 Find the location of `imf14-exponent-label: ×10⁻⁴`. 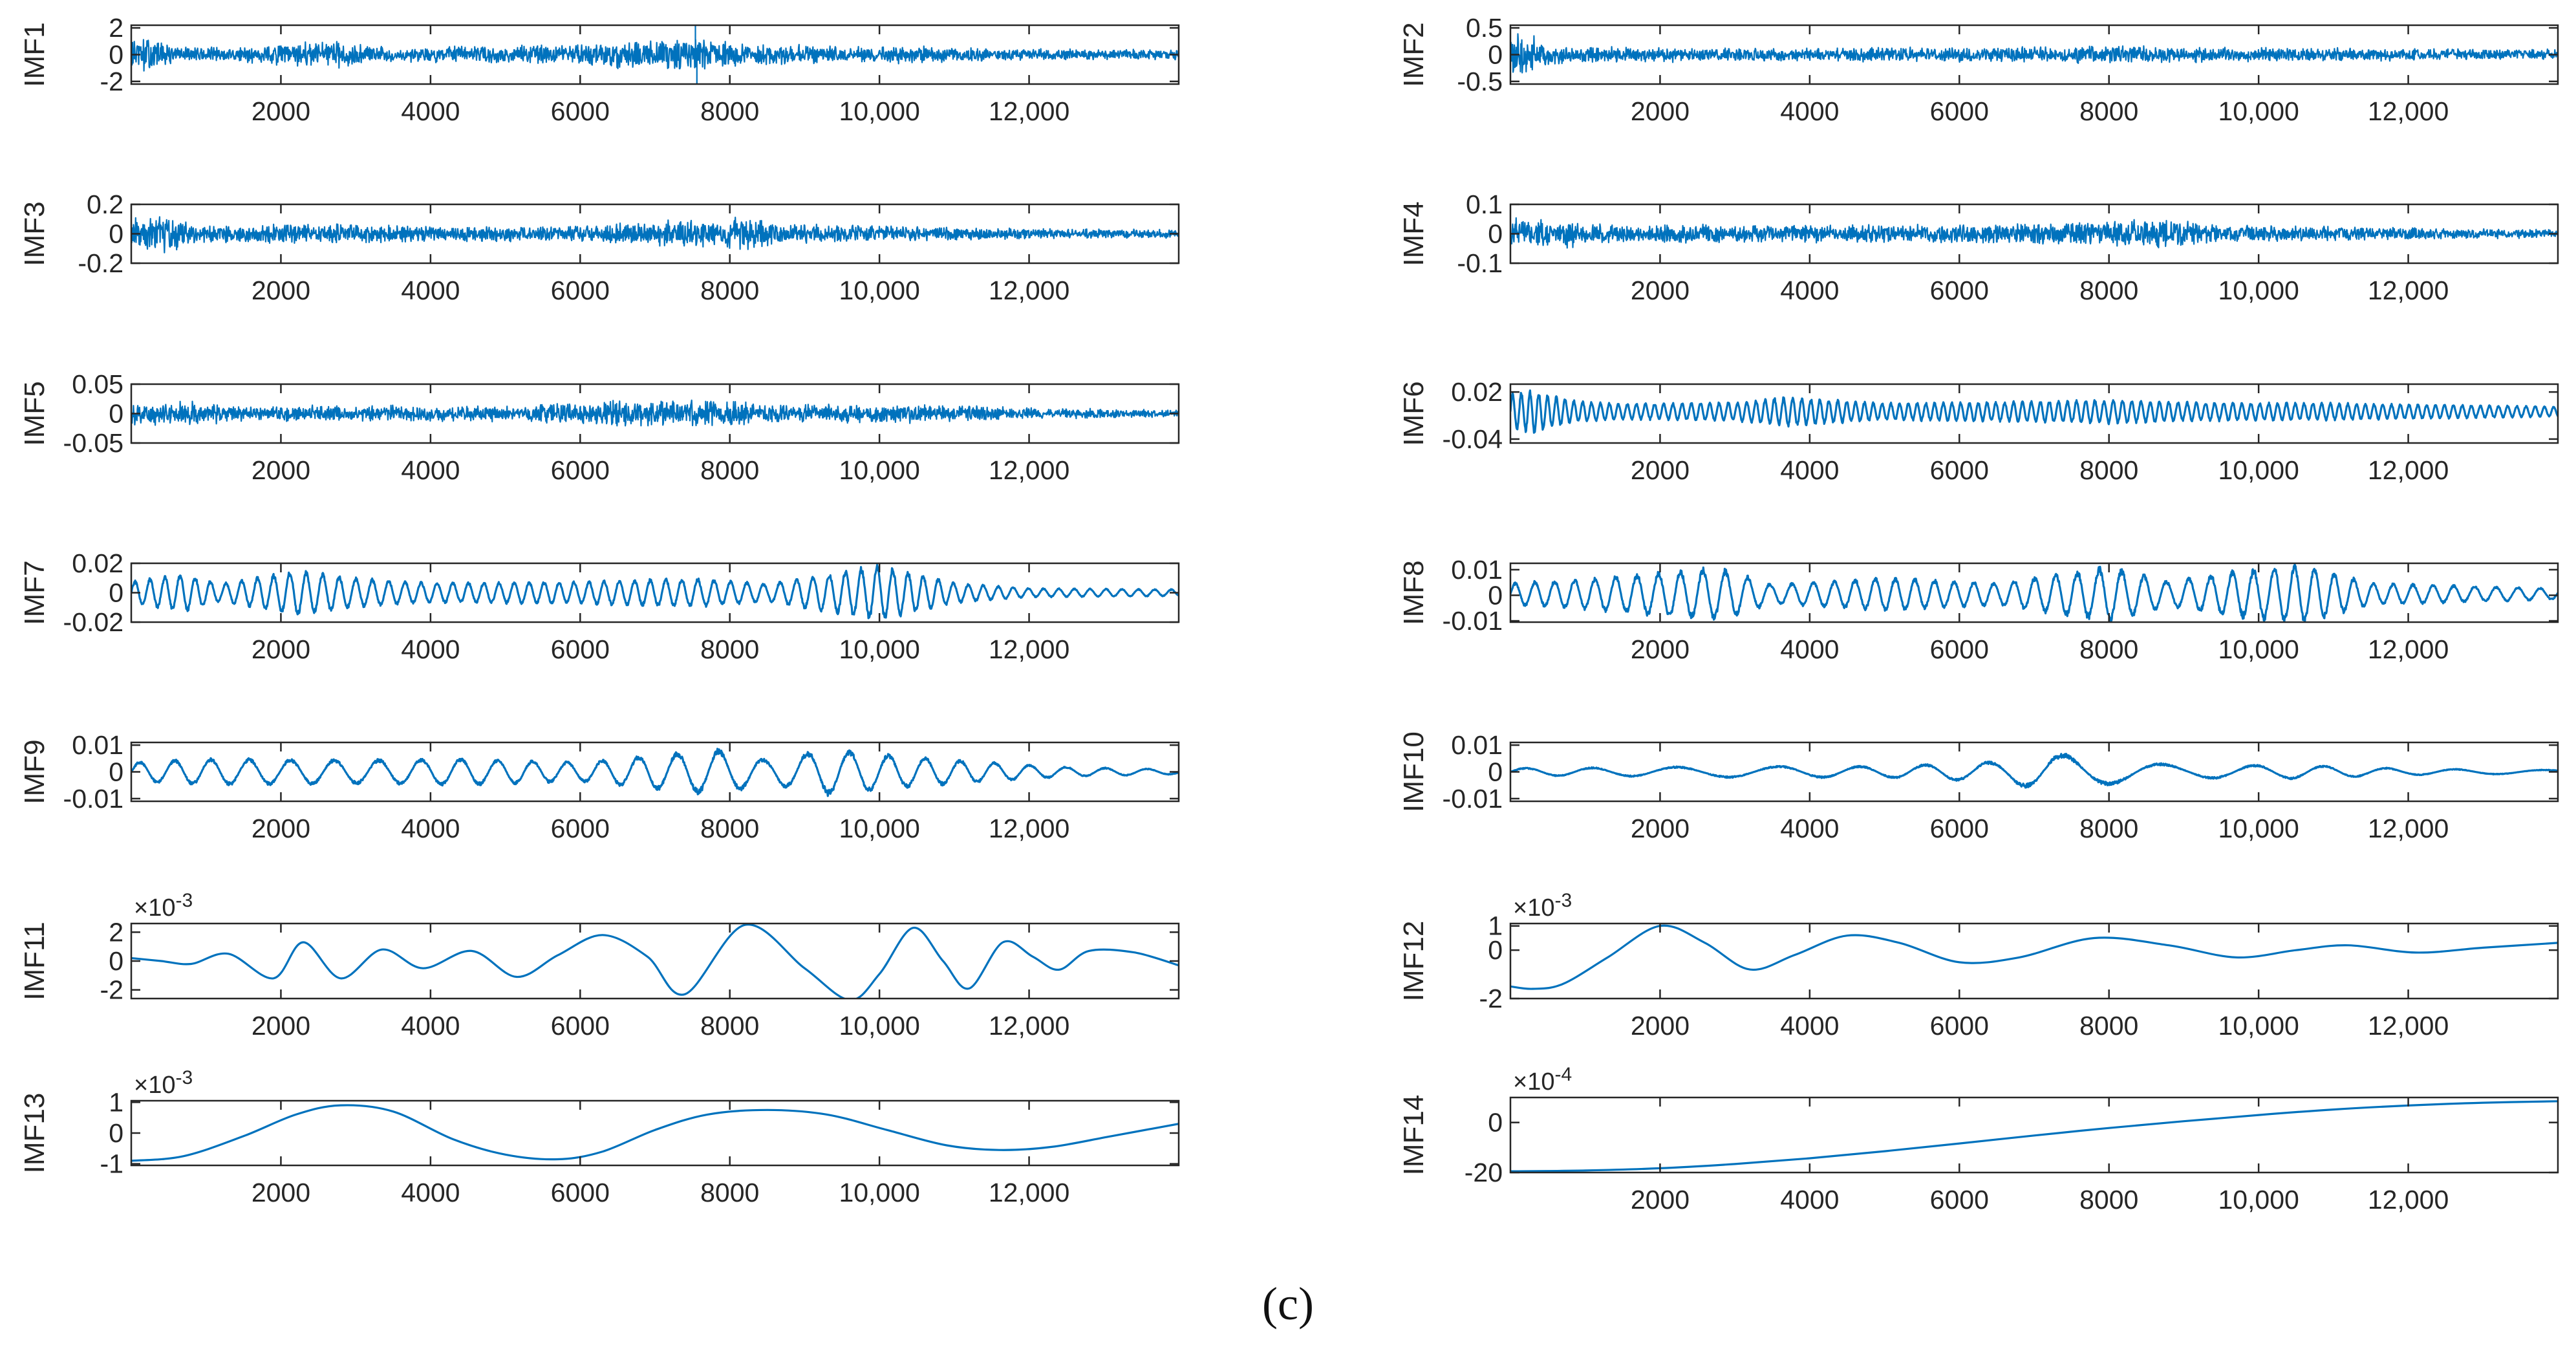

imf14-exponent-label: ×10⁻⁴ is located at coordinates (1542, 1080).